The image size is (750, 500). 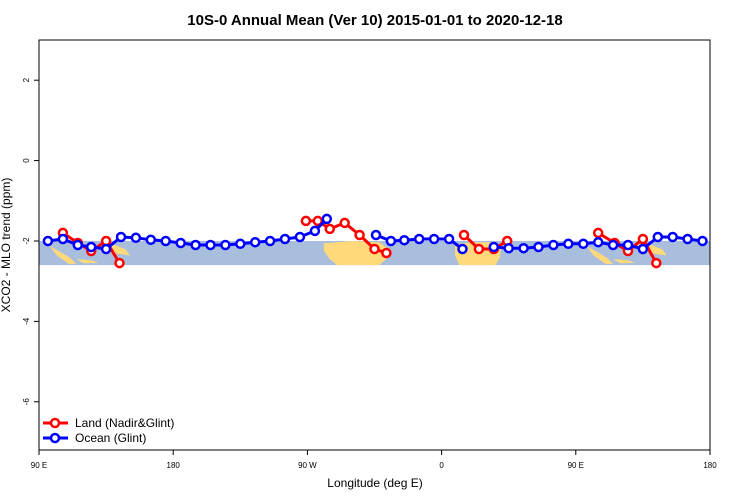 I want to click on y-tick-label: -2, so click(x=26, y=241).